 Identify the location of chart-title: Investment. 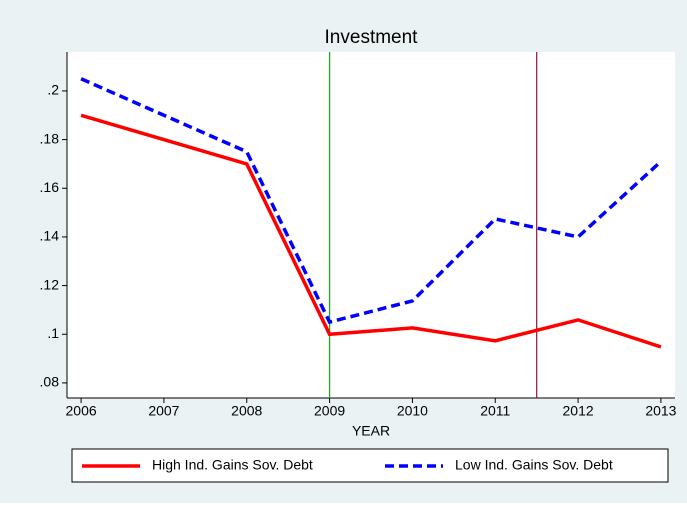
(372, 37).